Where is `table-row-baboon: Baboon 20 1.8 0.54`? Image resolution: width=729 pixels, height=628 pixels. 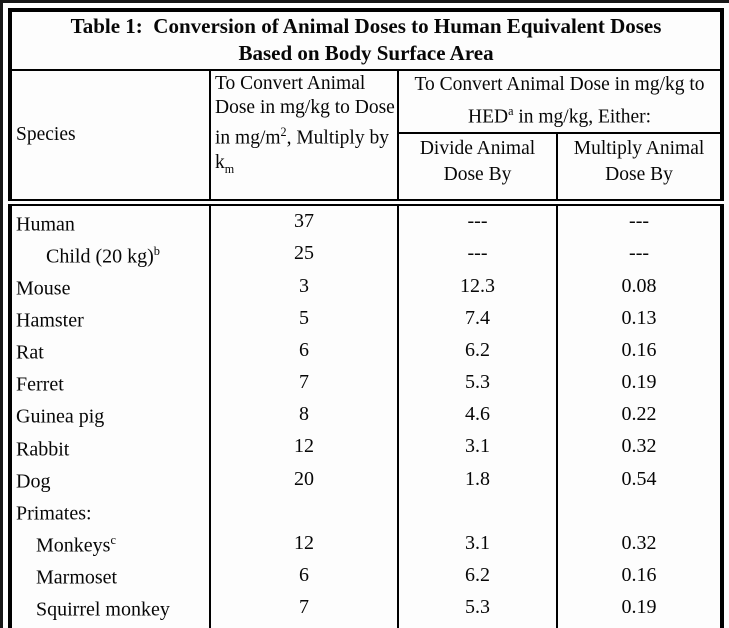 table-row-baboon: Baboon 20 1.8 0.54 is located at coordinates (366, 625).